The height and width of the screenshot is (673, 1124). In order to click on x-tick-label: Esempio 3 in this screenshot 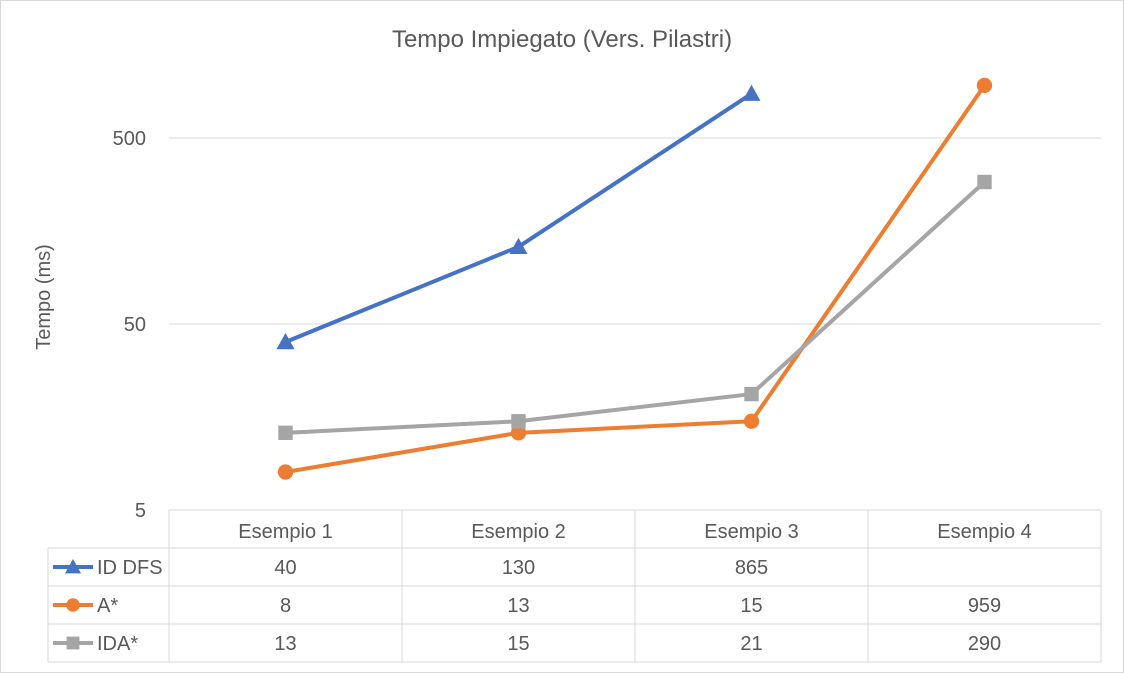, I will do `click(751, 532)`.